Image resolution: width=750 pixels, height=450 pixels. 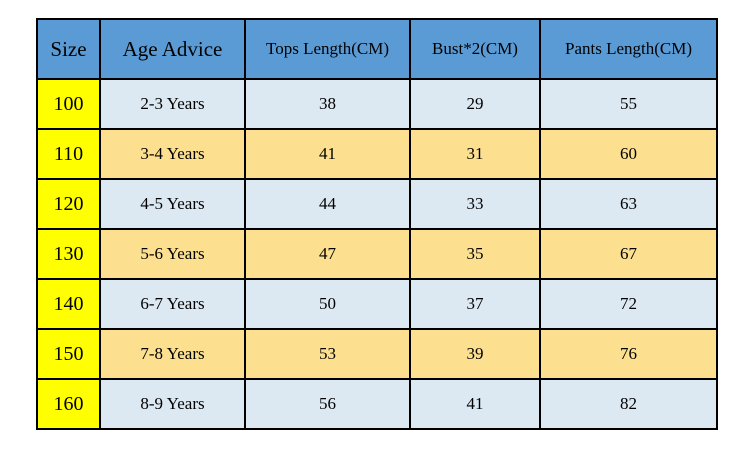 I want to click on size-value: 140, so click(x=68, y=304).